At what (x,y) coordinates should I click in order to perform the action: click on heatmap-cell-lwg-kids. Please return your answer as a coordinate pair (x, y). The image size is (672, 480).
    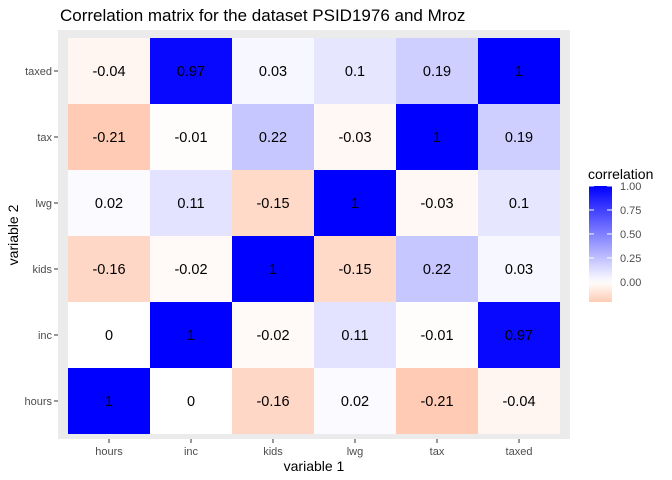
    Looking at the image, I should click on (355, 269).